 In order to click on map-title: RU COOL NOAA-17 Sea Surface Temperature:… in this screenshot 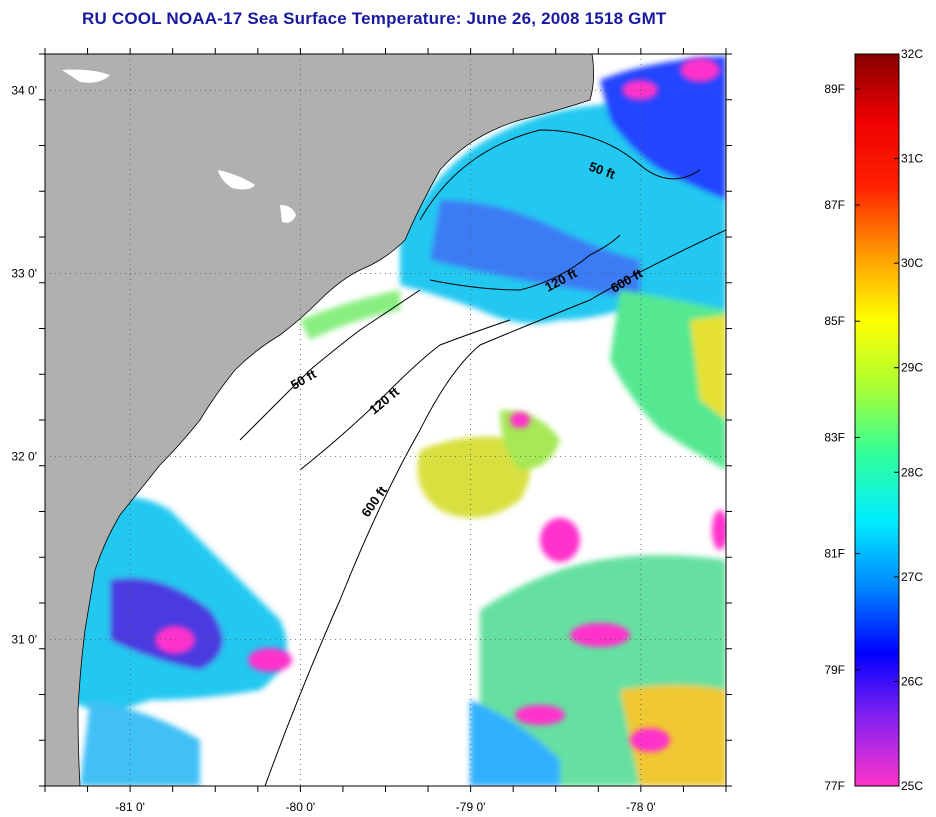, I will do `click(374, 18)`.